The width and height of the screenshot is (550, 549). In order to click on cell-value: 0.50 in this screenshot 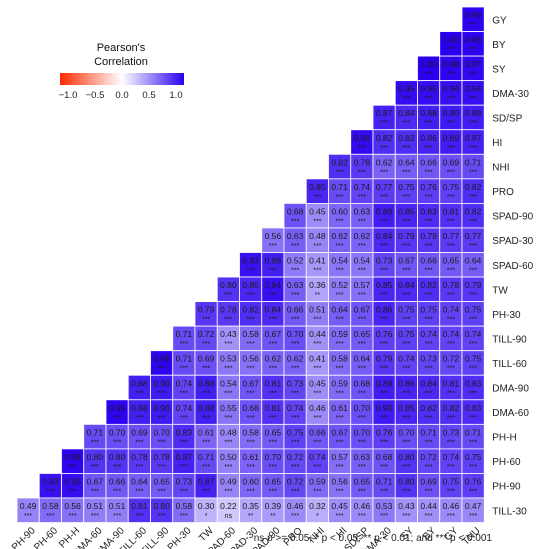, I will do `click(228, 457)`.